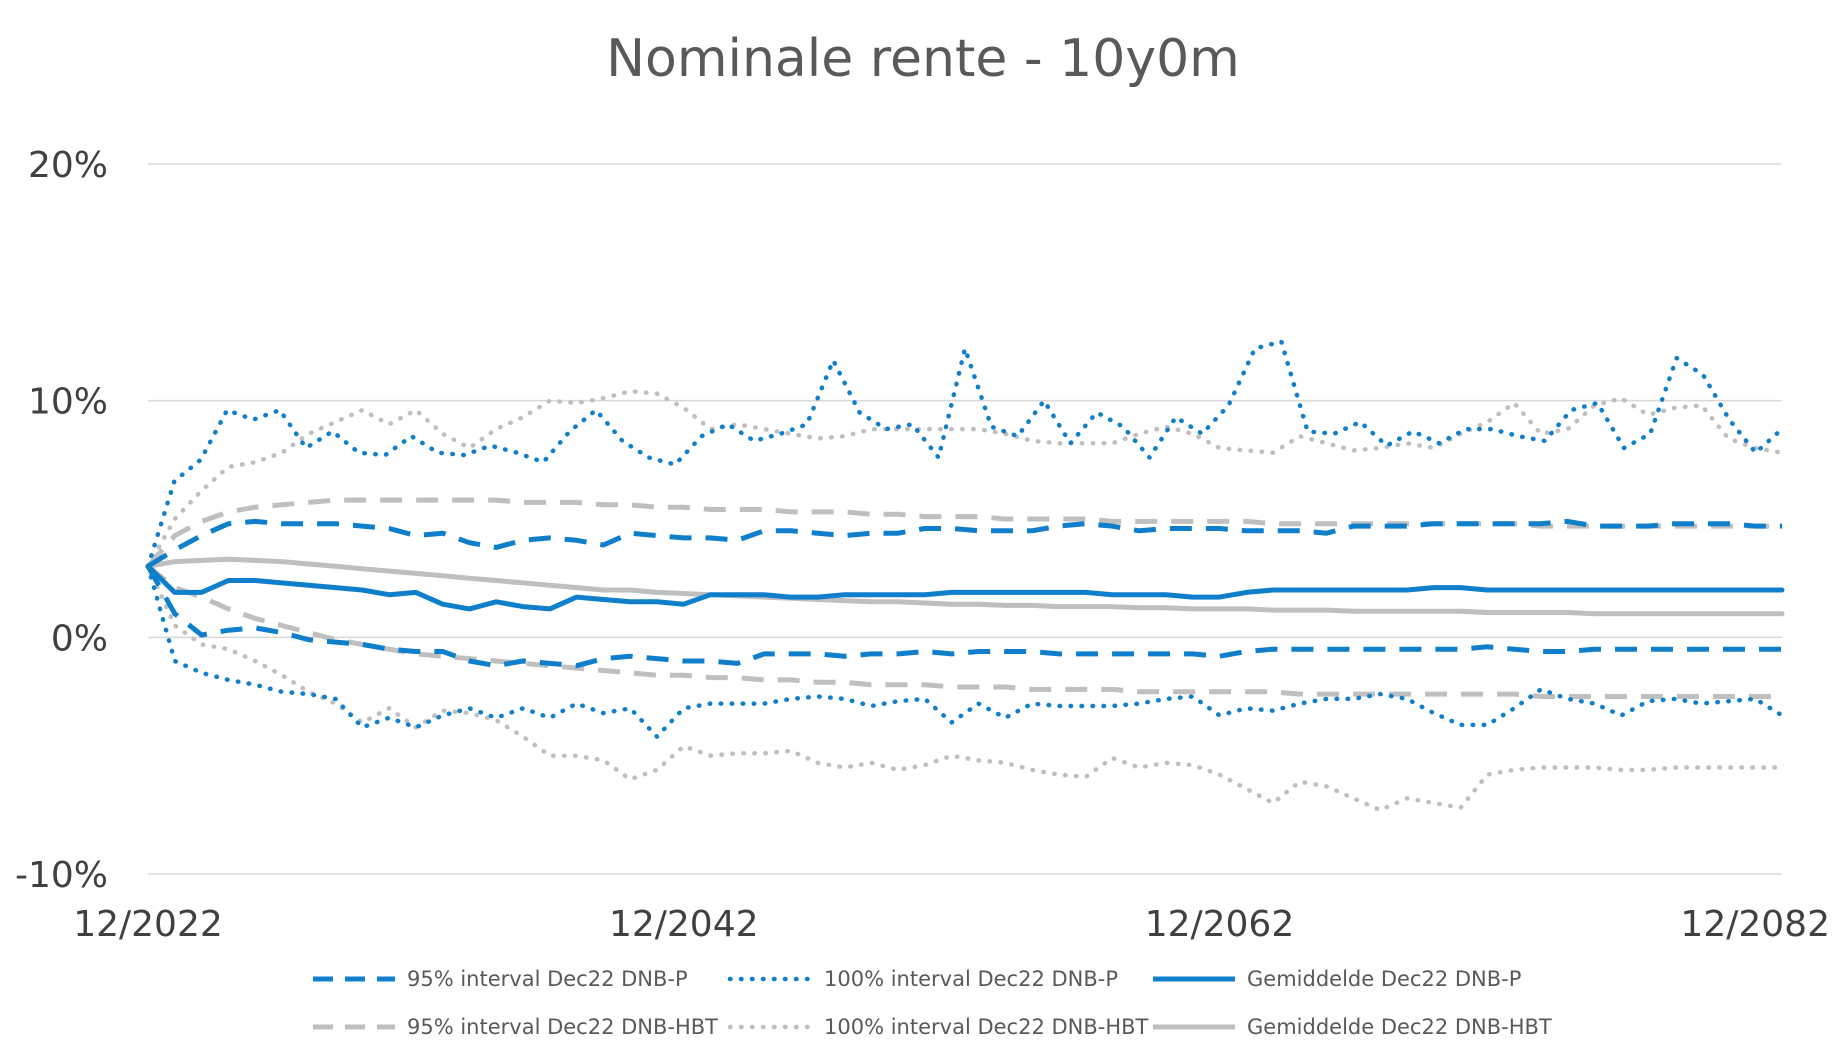  I want to click on series-line-solid-p-mean, so click(965, 587).